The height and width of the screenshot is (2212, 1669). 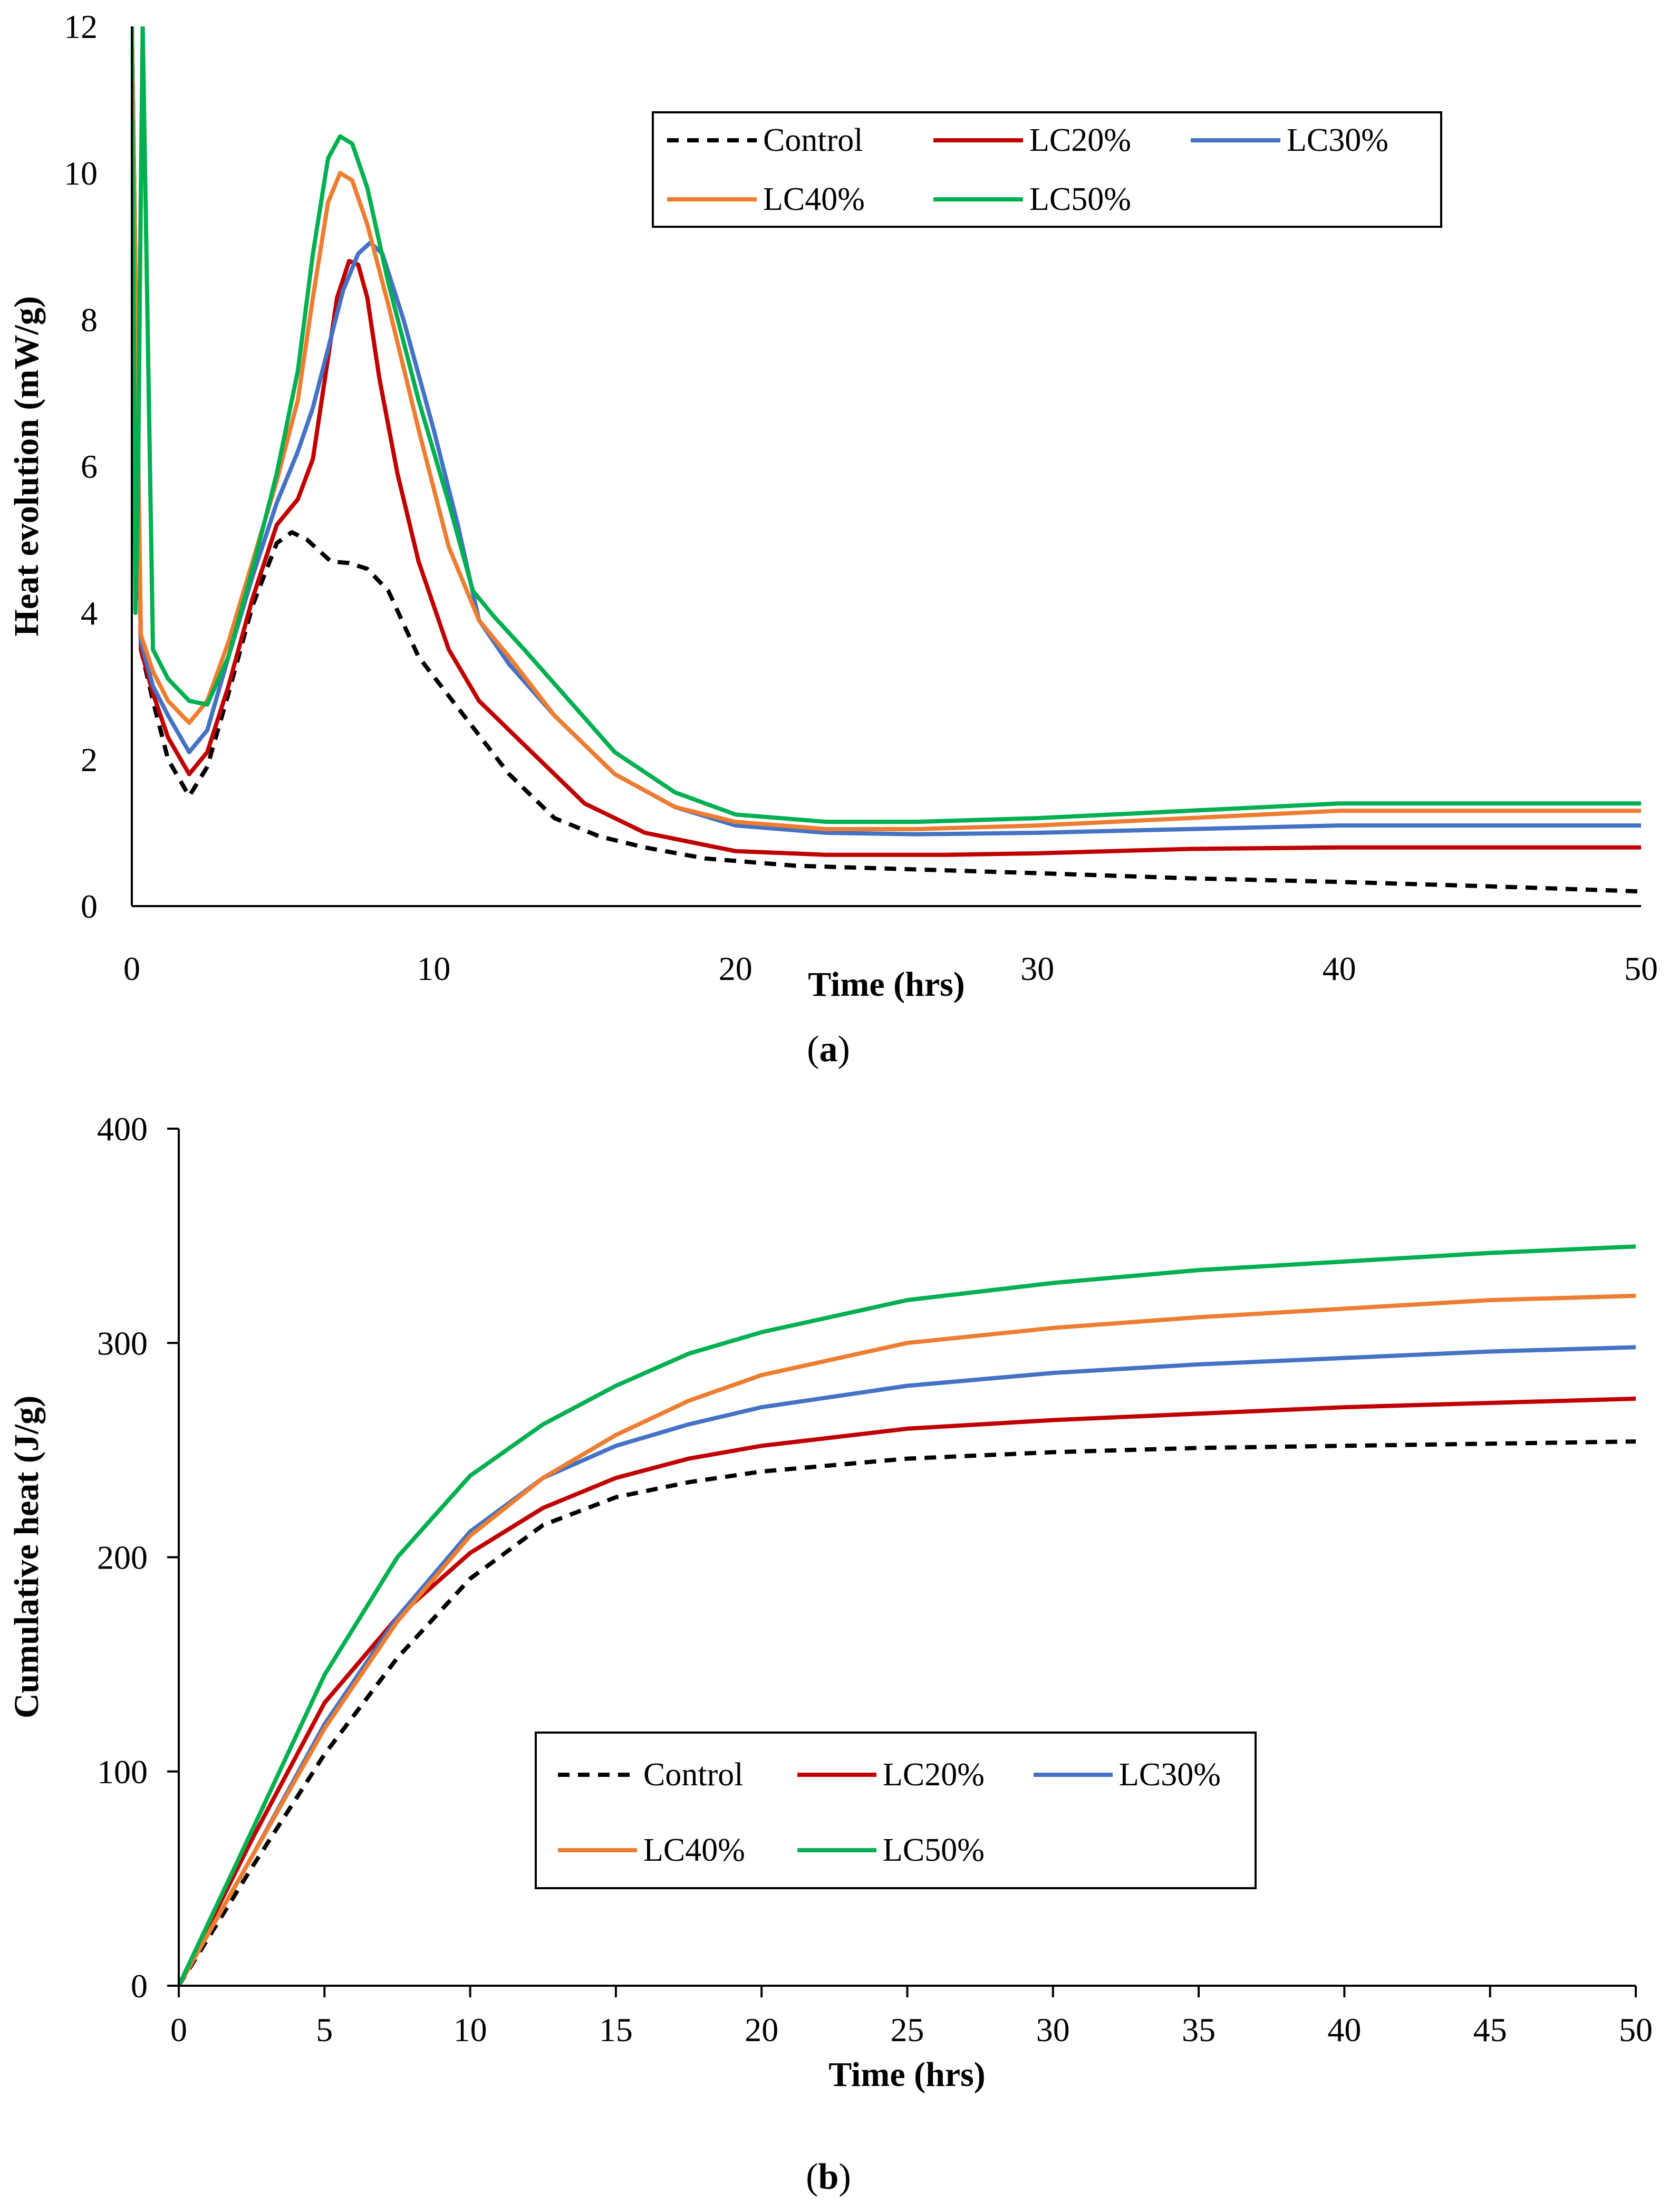 What do you see at coordinates (1337, 140) in the screenshot?
I see `chart-a-legend-label-lc30: LC30%` at bounding box center [1337, 140].